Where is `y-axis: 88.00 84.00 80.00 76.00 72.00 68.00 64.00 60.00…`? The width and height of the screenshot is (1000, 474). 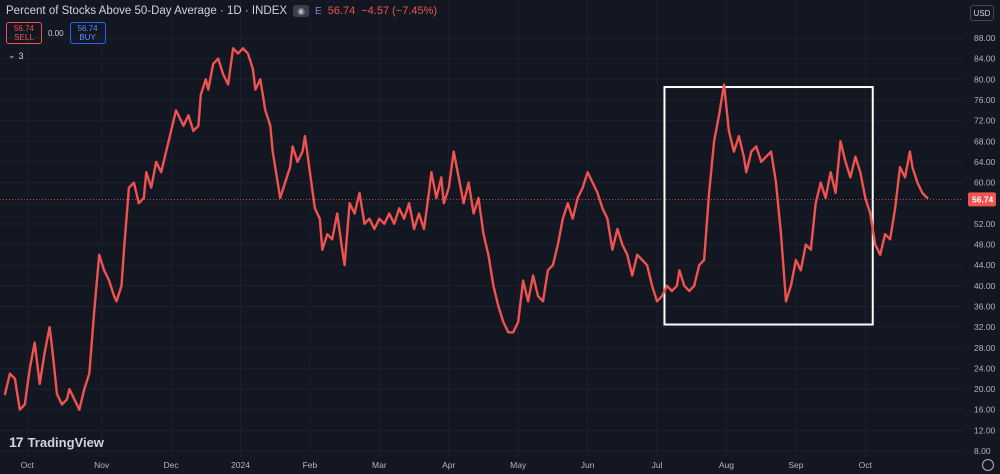 y-axis: 88.00 84.00 80.00 76.00 72.00 68.00 64.00 60.00… is located at coordinates (985, 244).